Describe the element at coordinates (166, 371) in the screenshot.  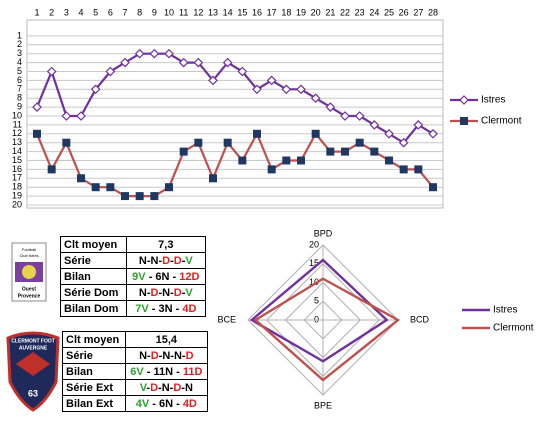
I see `row-value: 6V - 11N - 11D` at that location.